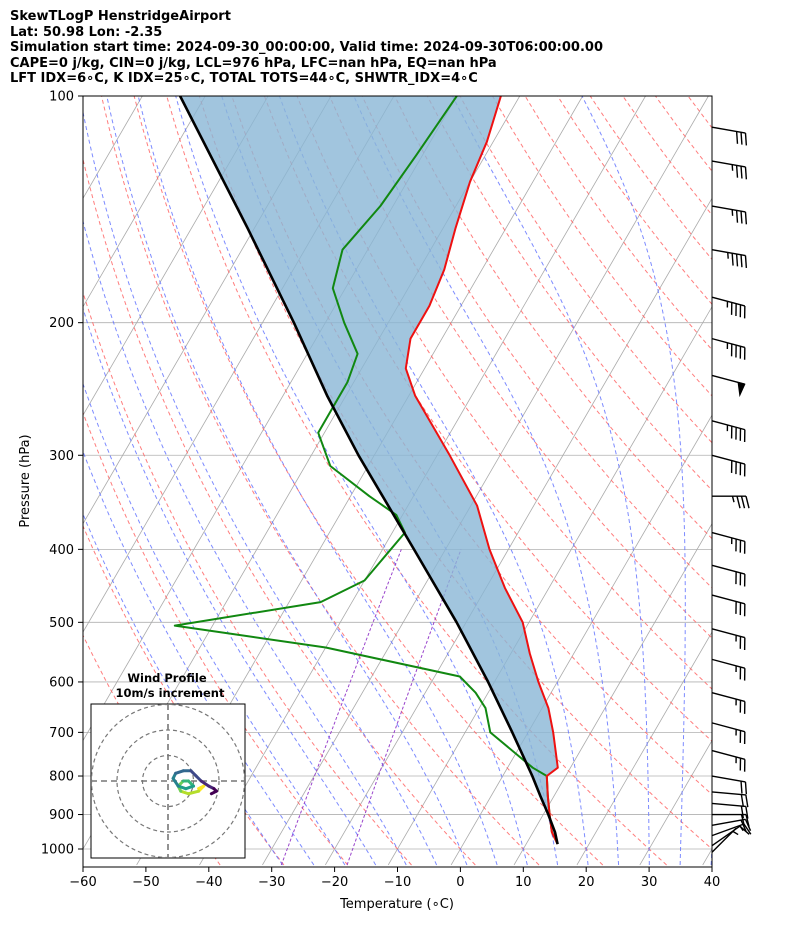  Describe the element at coordinates (168, 765) in the screenshot. I see `hodograph-inset: Wind Profile 10m/s increment` at that location.